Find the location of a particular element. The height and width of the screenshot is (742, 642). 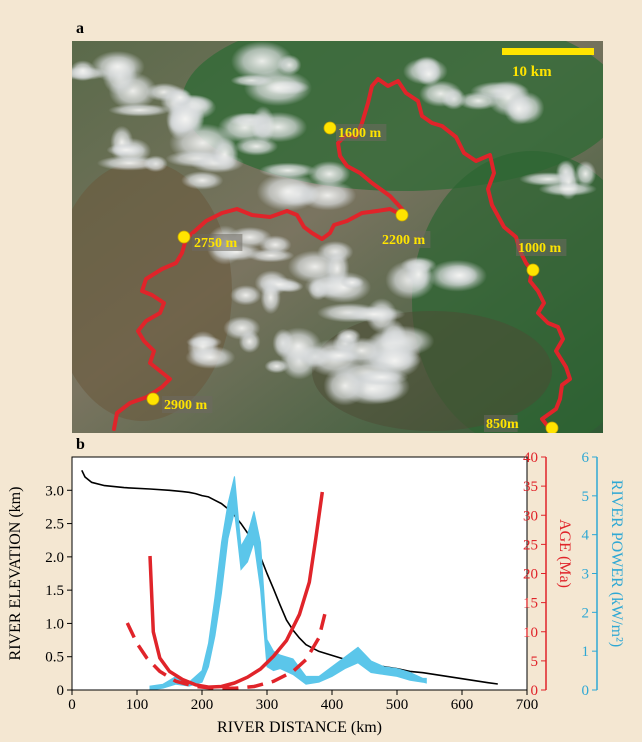

scale-bar-label: 10 km is located at coordinates (532, 72).